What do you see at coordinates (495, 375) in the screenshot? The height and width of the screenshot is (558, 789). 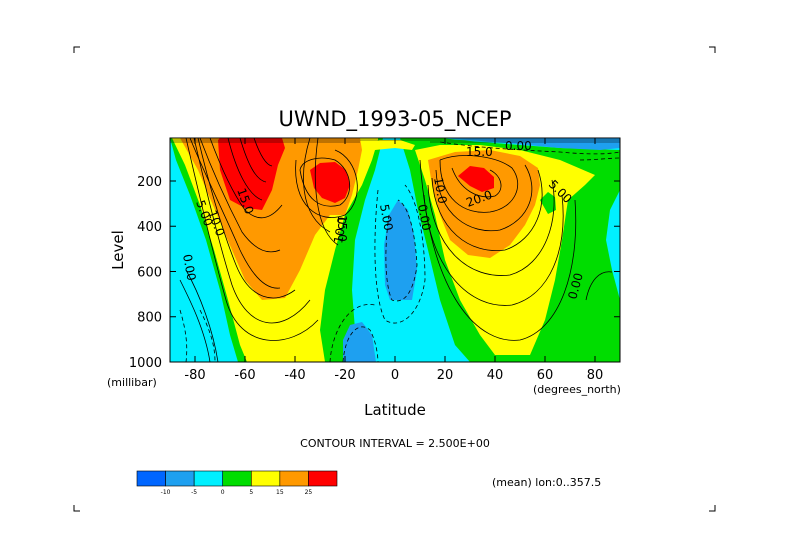 I see `x-tick-label: 40` at bounding box center [495, 375].